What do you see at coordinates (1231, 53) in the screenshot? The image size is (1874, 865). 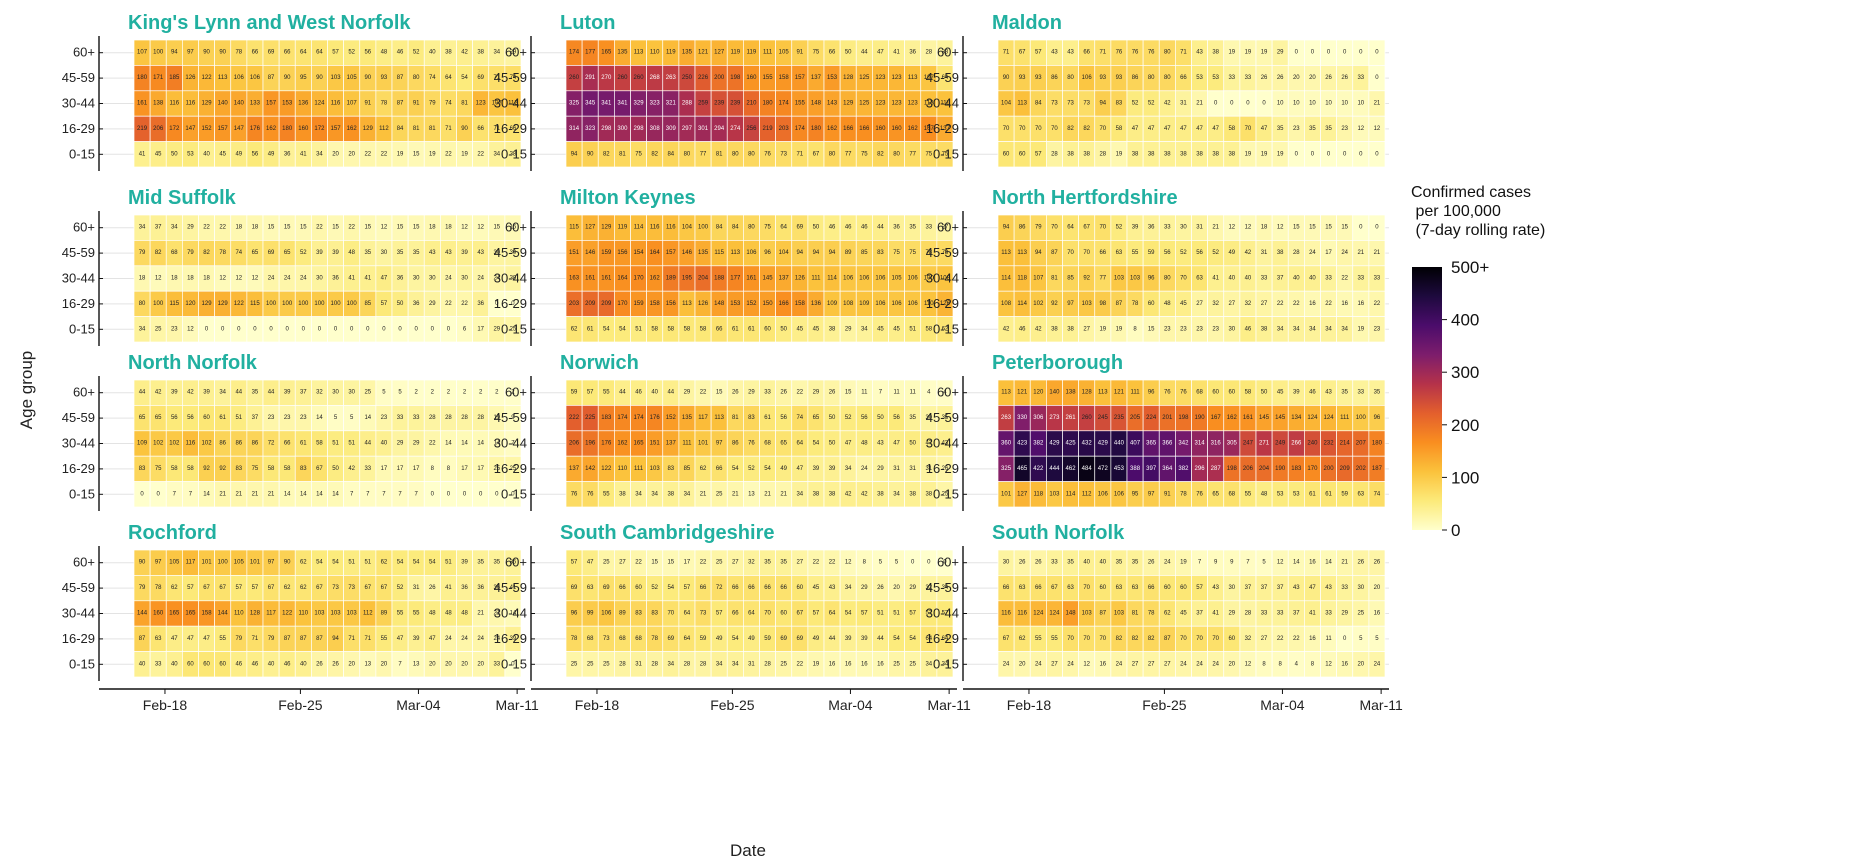 I see `cell-value: 19` at bounding box center [1231, 53].